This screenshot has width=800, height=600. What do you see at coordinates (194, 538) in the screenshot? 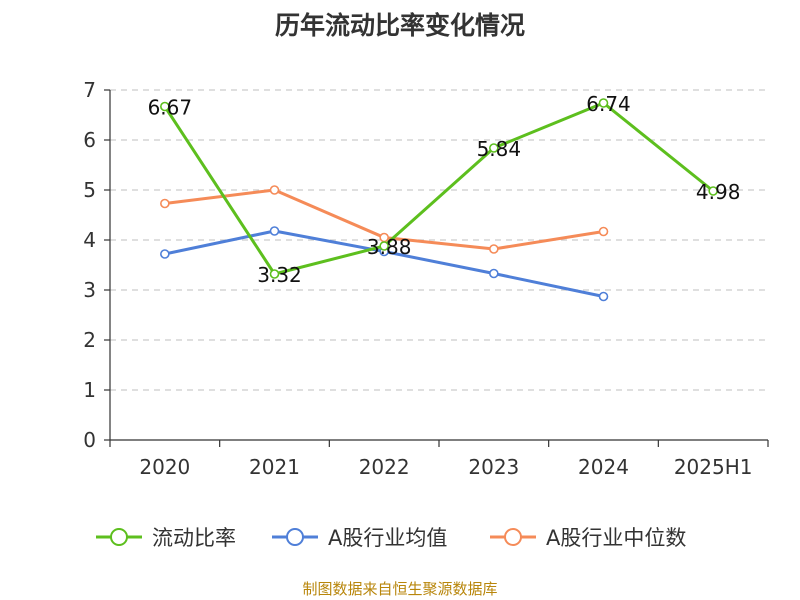
I see `legend-label: 流动比率` at bounding box center [194, 538].